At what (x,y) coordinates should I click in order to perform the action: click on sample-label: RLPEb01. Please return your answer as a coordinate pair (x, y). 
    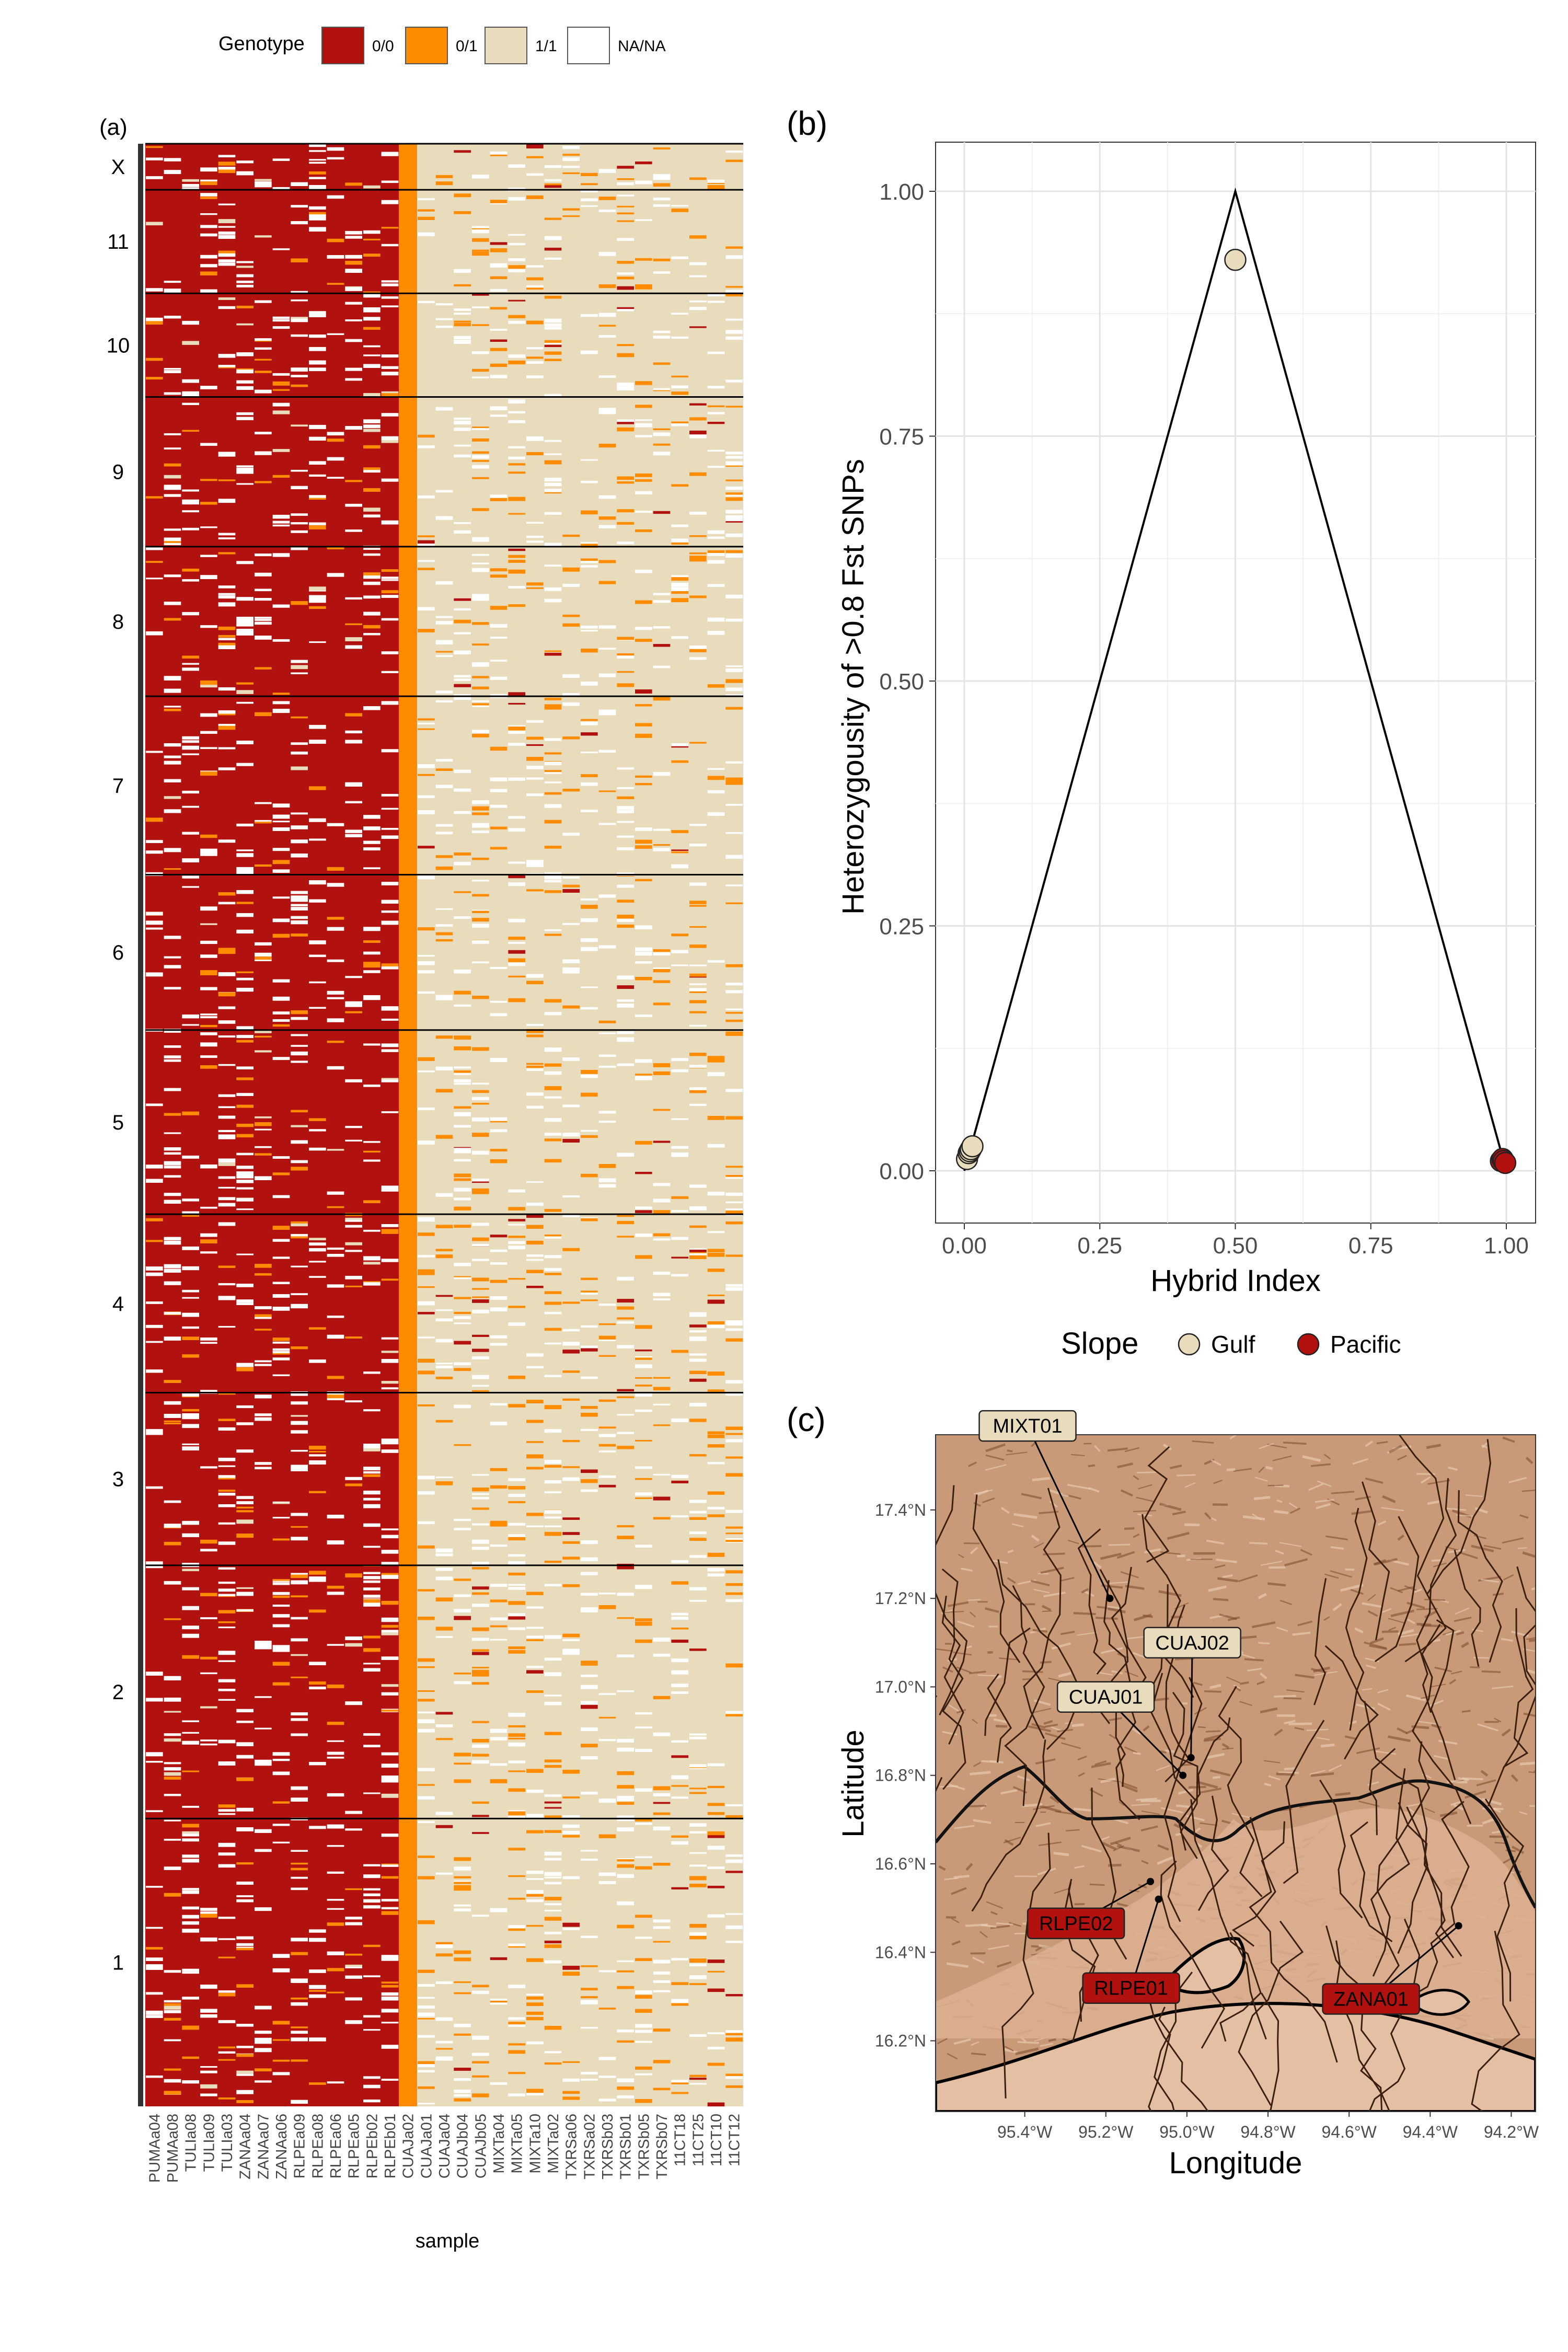
    Looking at the image, I should click on (390, 2146).